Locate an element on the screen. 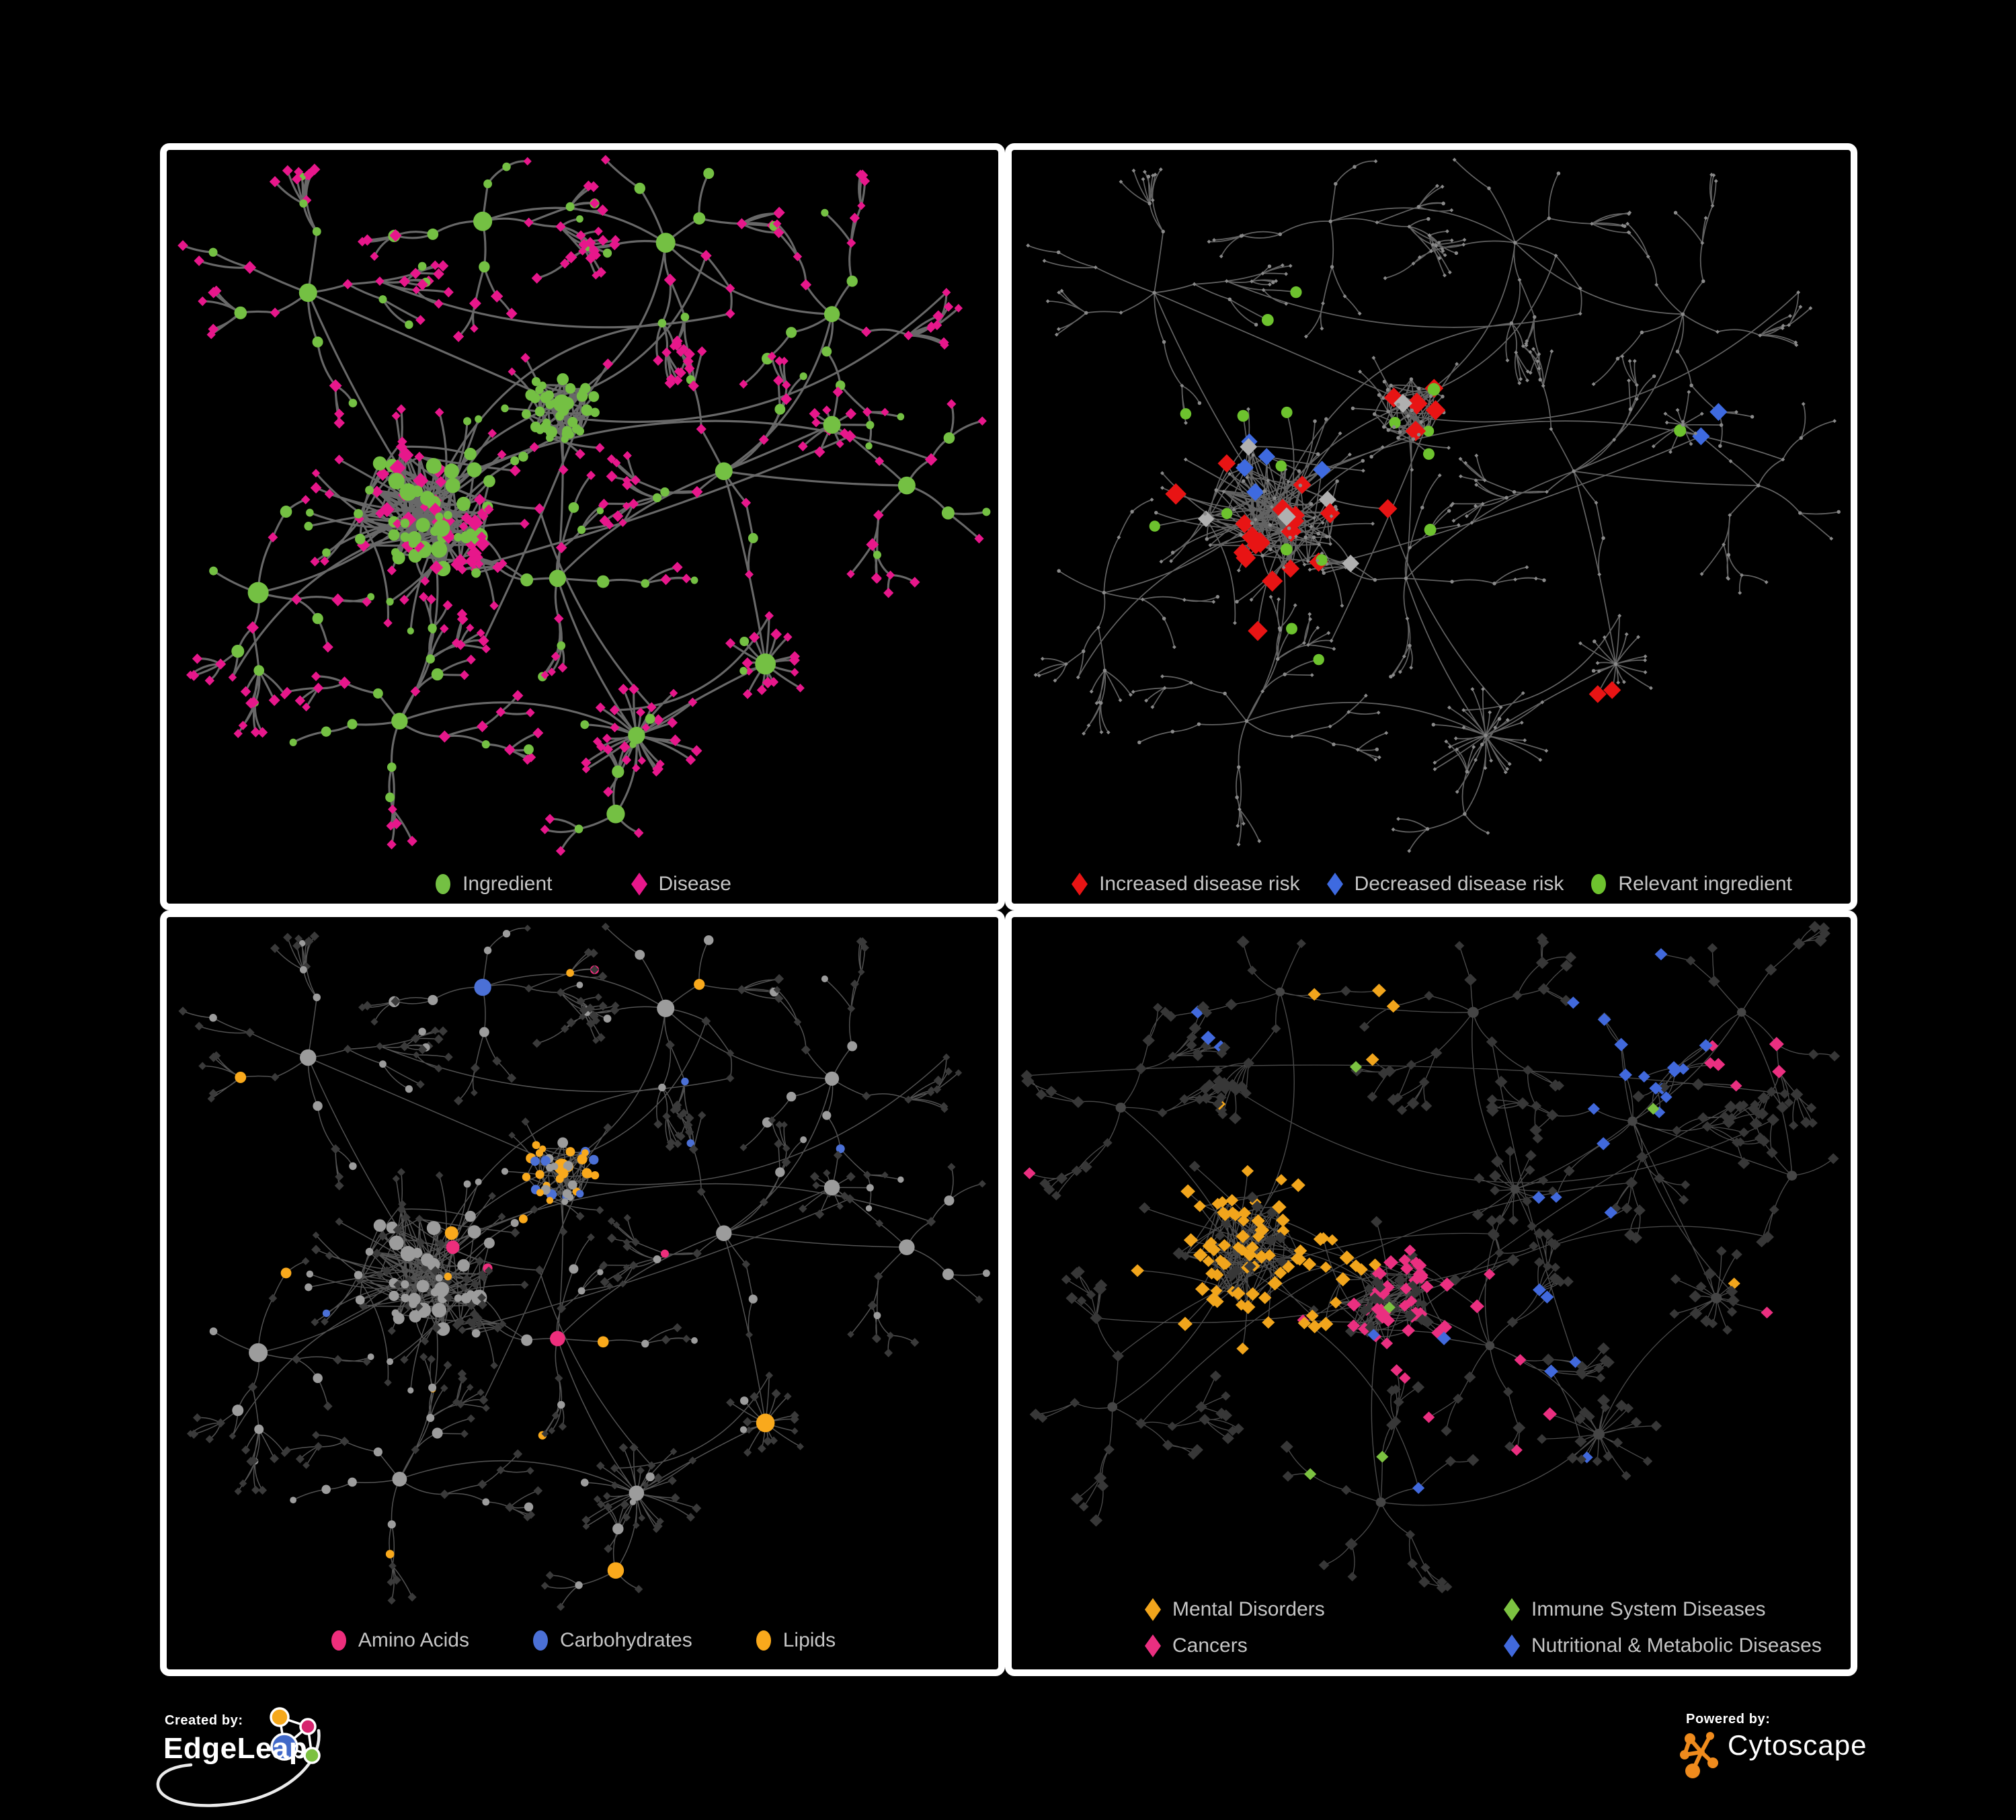  legend-item-amino-acids: Amino Acids is located at coordinates (399, 1640).